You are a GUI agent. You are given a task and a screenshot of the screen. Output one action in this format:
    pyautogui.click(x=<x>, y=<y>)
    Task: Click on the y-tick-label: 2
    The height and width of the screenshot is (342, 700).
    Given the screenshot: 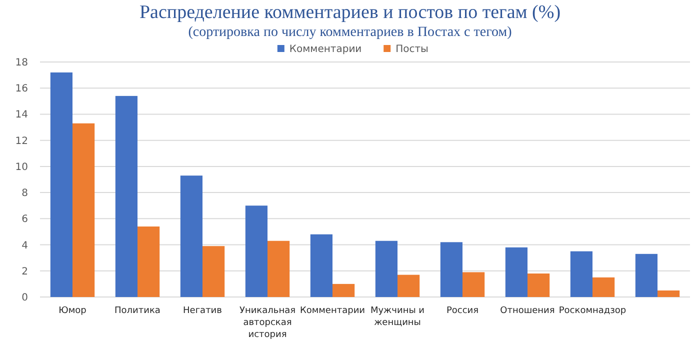 What is the action you would take?
    pyautogui.click(x=25, y=272)
    